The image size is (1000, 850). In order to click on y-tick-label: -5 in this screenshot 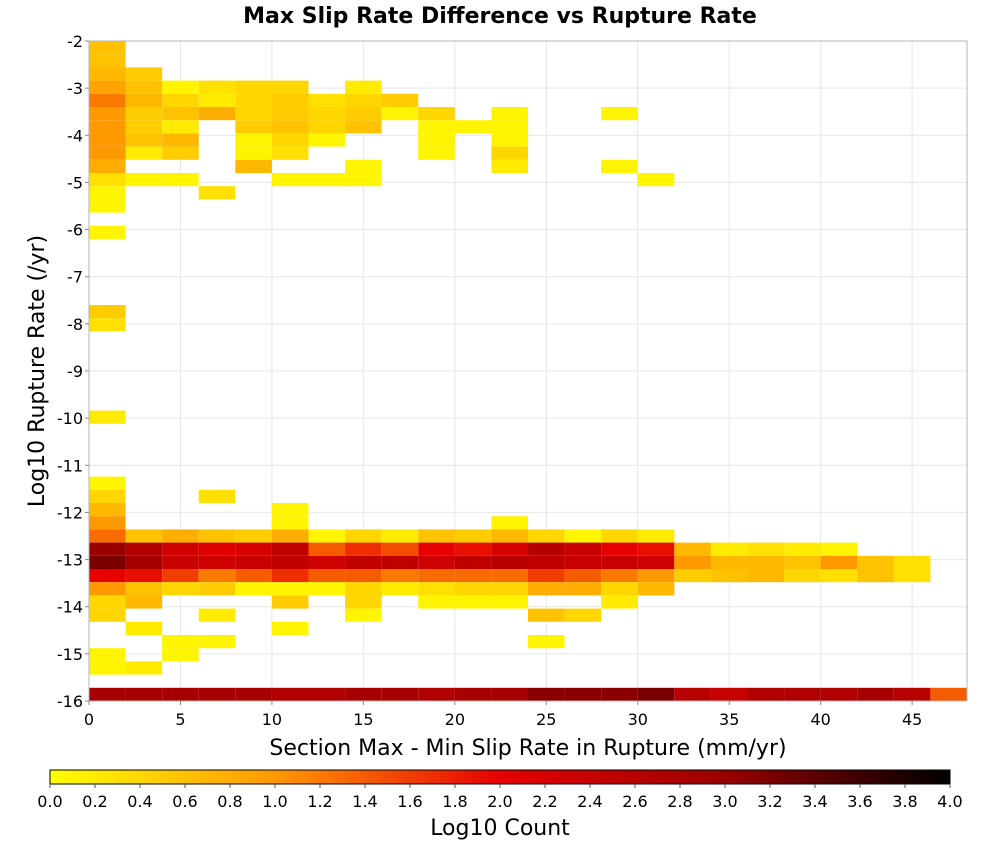, I will do `click(75, 182)`.